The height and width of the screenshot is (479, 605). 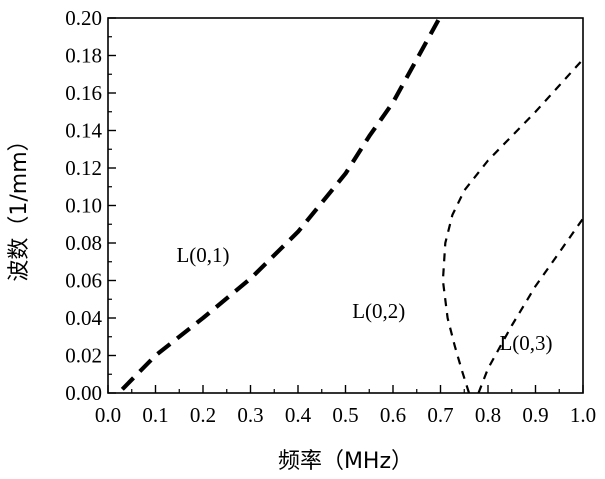 I want to click on y-tick-label: 0.14, so click(x=83, y=131).